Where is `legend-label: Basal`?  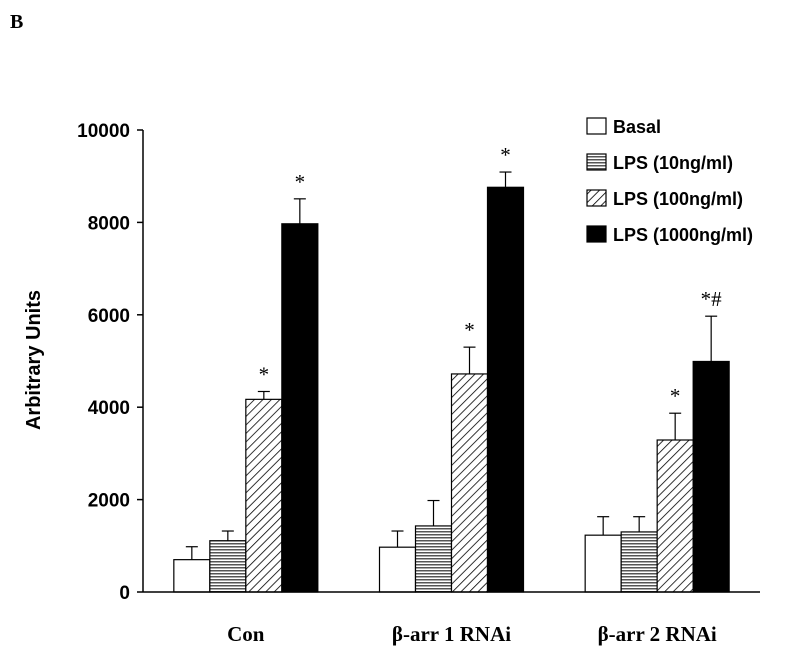 legend-label: Basal is located at coordinates (637, 127).